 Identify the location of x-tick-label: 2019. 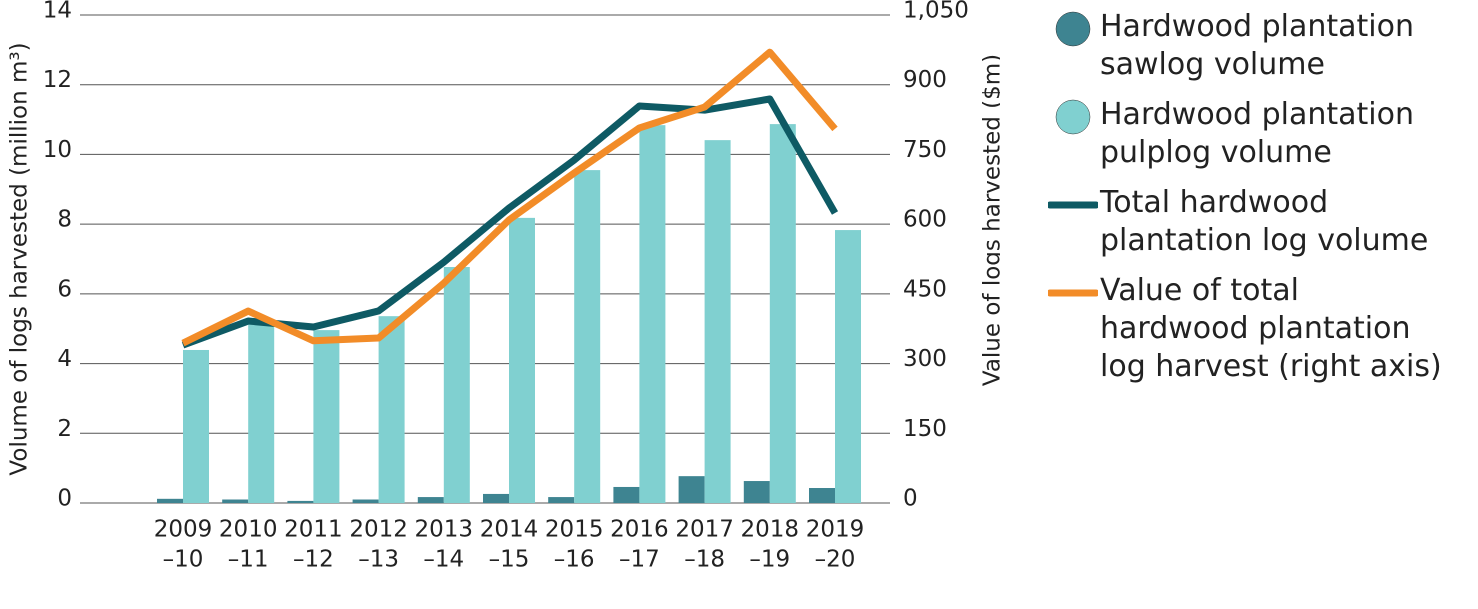
(835, 530).